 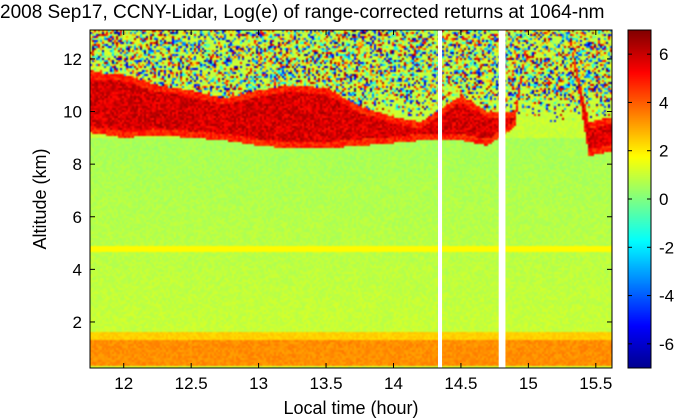 What do you see at coordinates (472, 199) in the screenshot?
I see `data-gaps` at bounding box center [472, 199].